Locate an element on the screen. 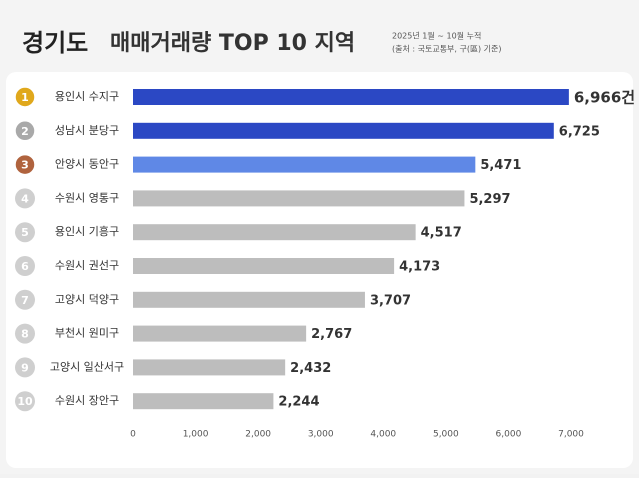 This screenshot has height=478, width=639. rank-number: 10 is located at coordinates (25, 401).